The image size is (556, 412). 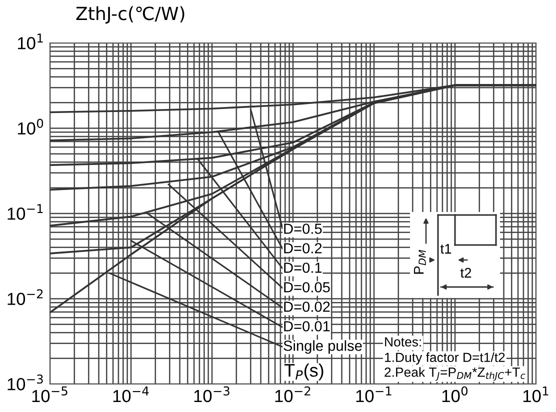 I want to click on annotation: t2, so click(x=466, y=273).